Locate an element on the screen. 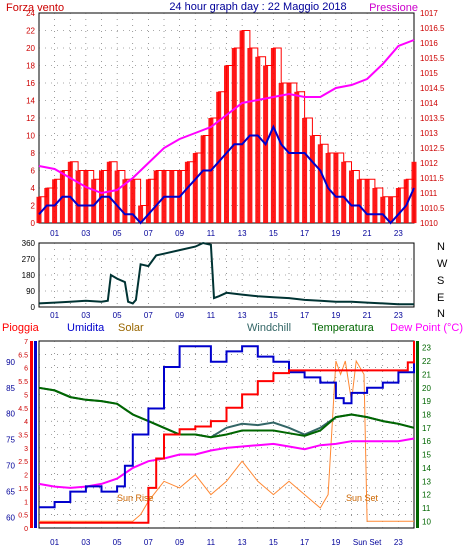  temperature-axis: 10 11 12 13 14 15 16 17 18 19 20 21 22 23 is located at coordinates (426, 435).